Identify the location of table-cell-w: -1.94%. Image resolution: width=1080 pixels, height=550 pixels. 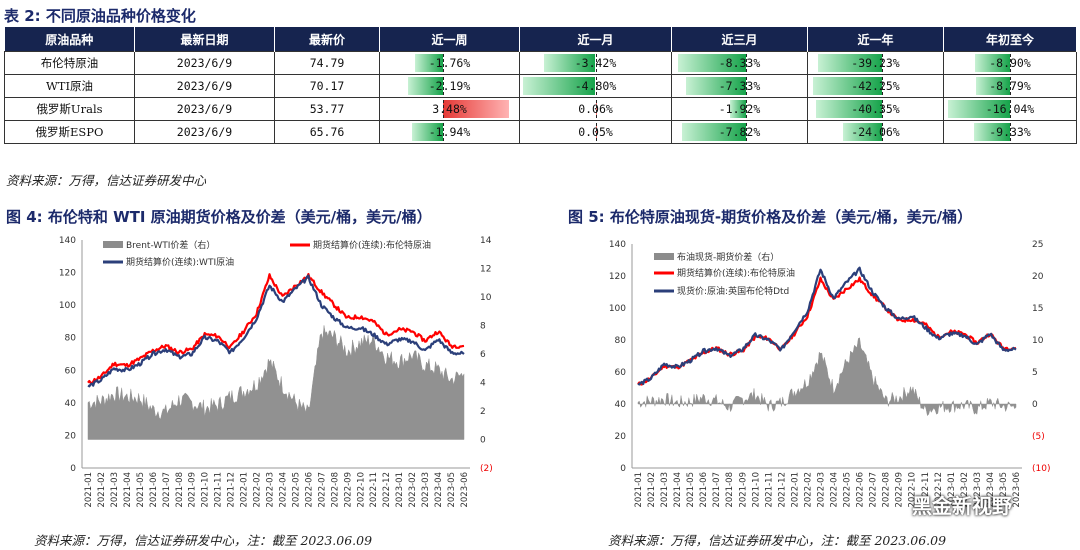
(449, 132).